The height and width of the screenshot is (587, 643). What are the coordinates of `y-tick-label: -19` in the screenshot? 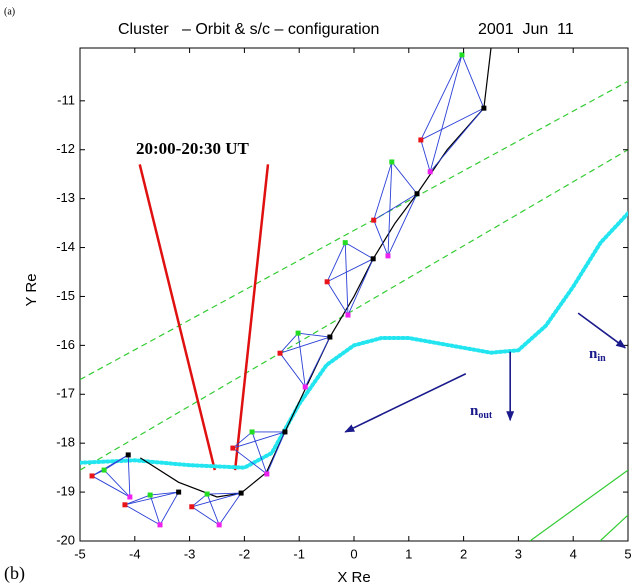 It's located at (65, 491).